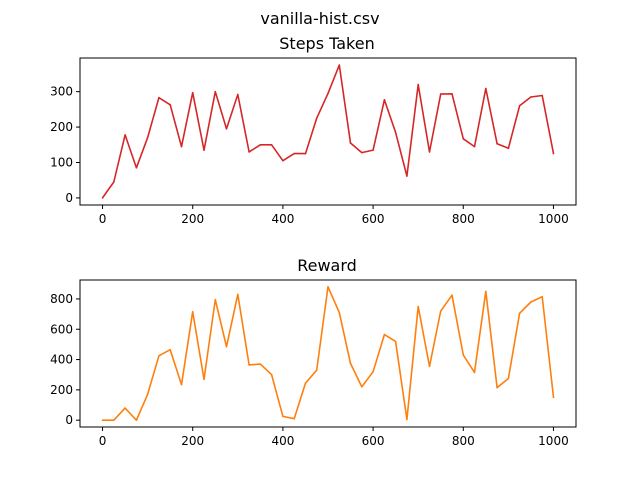  Describe the element at coordinates (61, 299) in the screenshot. I see `y-tick-label: 800` at that location.